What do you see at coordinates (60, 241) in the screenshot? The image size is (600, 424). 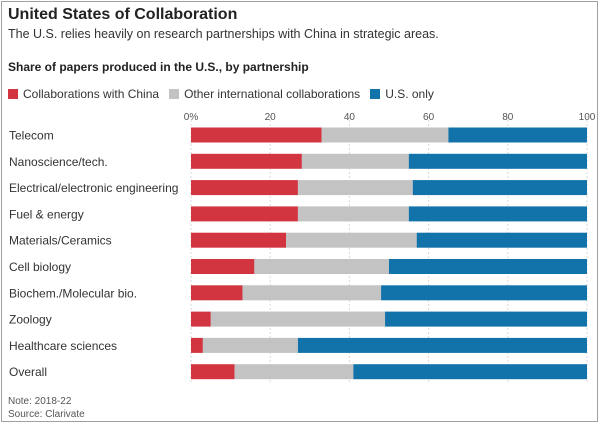 I see `category-label: Materials/Ceramics` at bounding box center [60, 241].